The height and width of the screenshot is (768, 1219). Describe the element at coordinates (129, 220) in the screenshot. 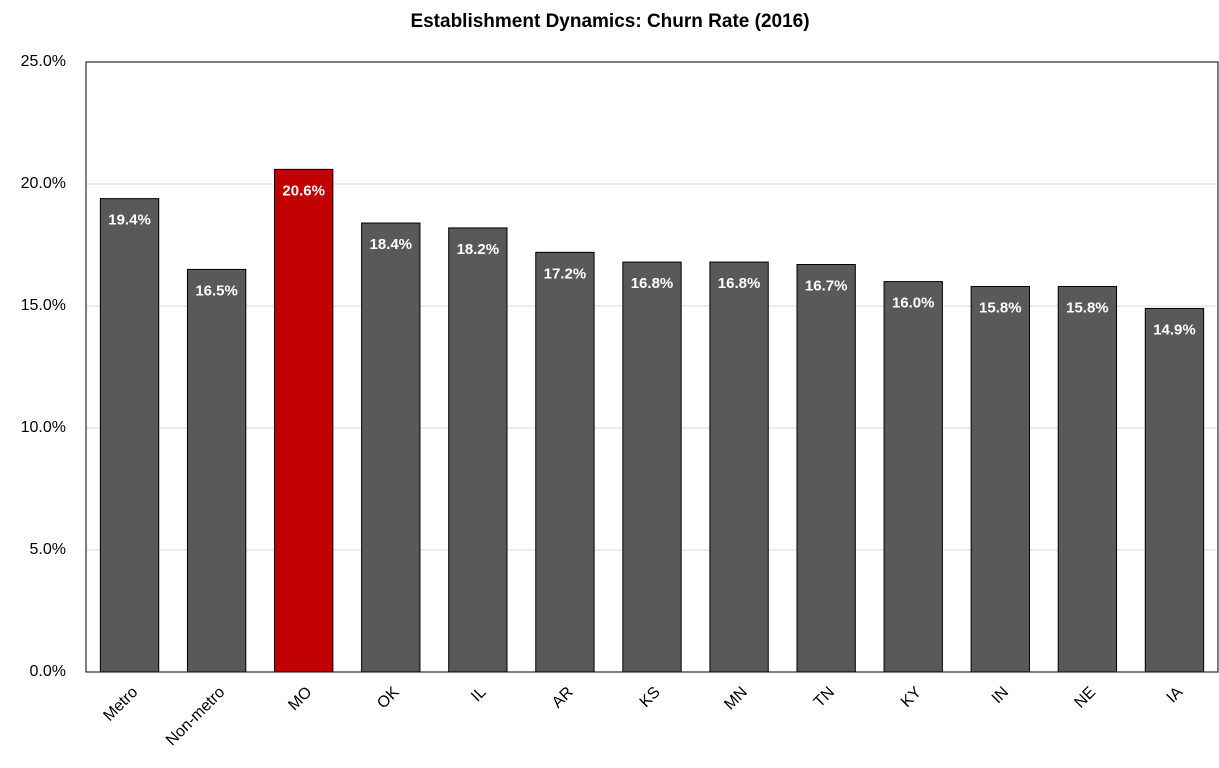

I see `data-label: 19.4%` at that location.